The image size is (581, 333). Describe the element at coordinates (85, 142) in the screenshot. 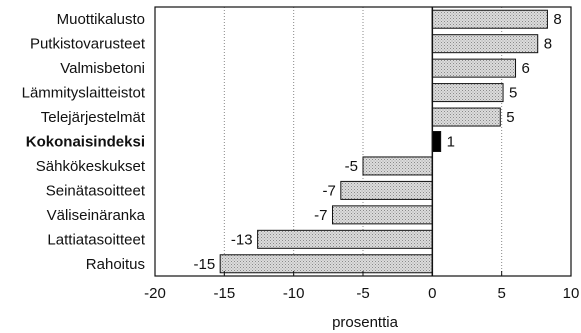

I see `category-label: Kokonaisindeksi` at that location.